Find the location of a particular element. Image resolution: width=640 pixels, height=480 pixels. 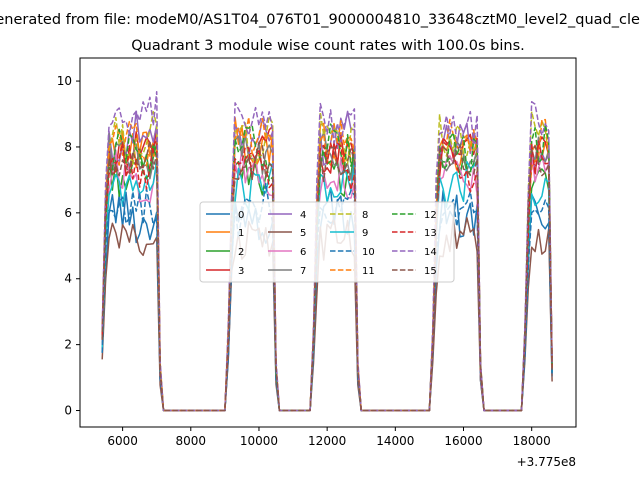

y-axis: 0 2 4 6 8 10 is located at coordinates (68, 246).